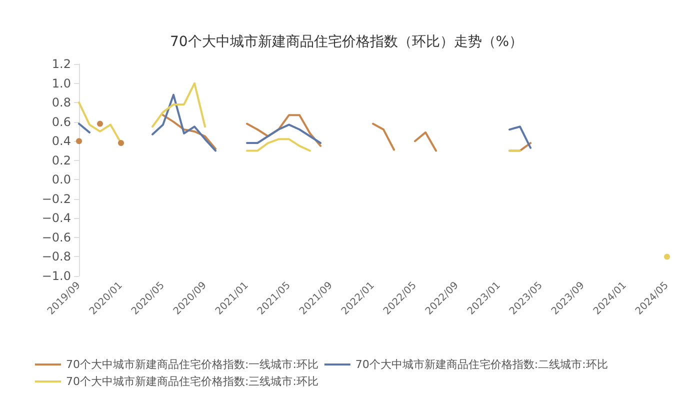 This screenshot has height=400, width=693. I want to click on y-tick-label: 1.2, so click(61, 64).